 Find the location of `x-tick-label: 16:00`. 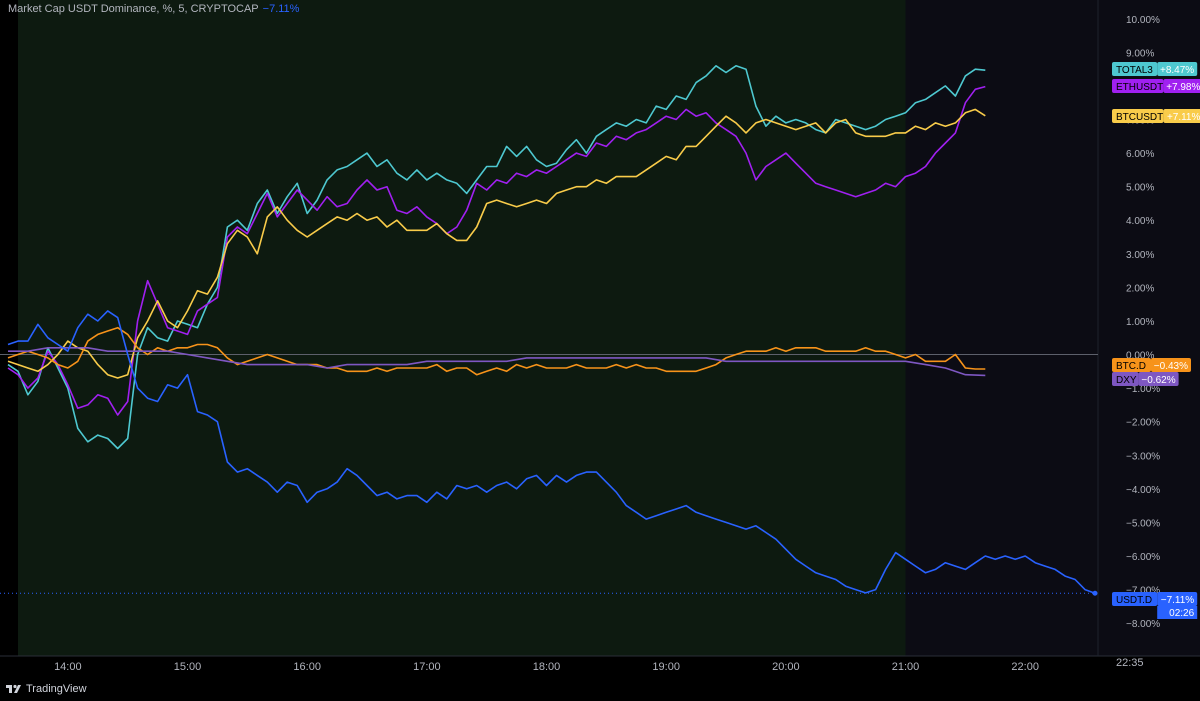

x-tick-label: 16:00 is located at coordinates (307, 667).